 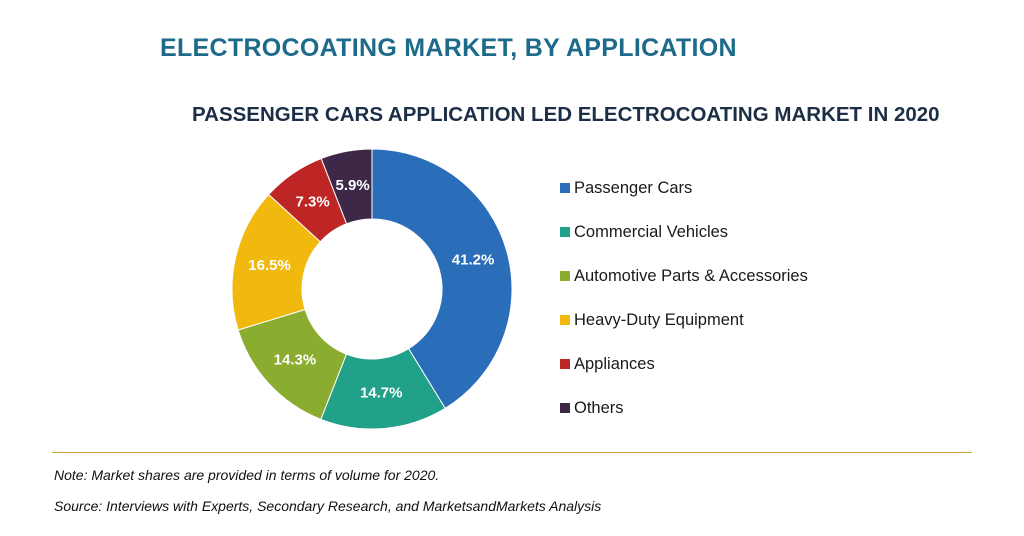 What do you see at coordinates (313, 201) in the screenshot?
I see `data-label-appliances: 7.3%` at bounding box center [313, 201].